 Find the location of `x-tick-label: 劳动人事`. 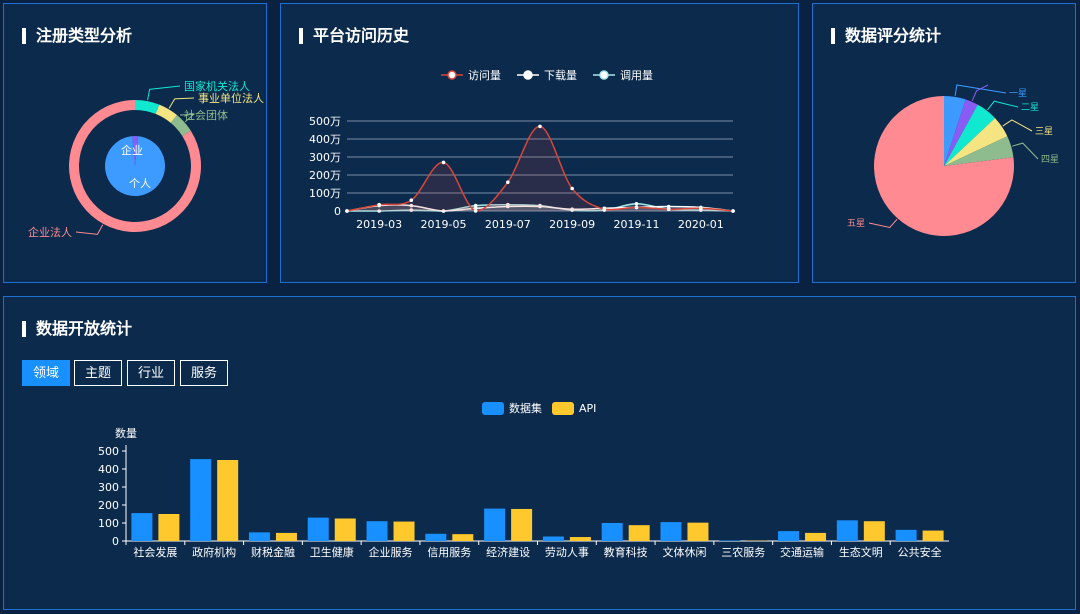

x-tick-label: 劳动人事 is located at coordinates (567, 552).